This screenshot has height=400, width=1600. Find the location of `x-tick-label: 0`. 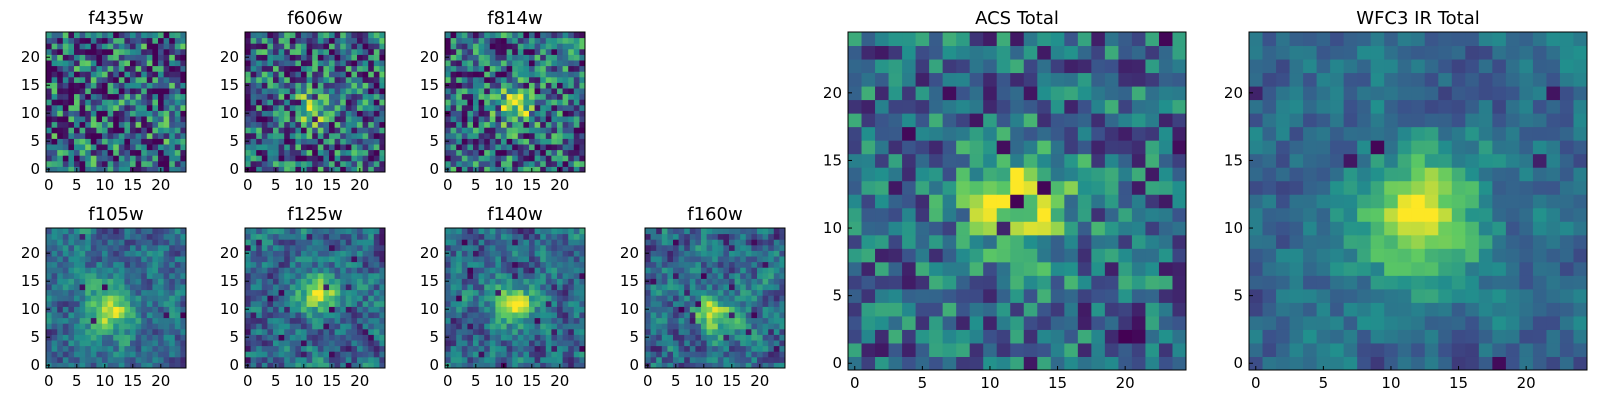

x-tick-label: 0 is located at coordinates (49, 185).